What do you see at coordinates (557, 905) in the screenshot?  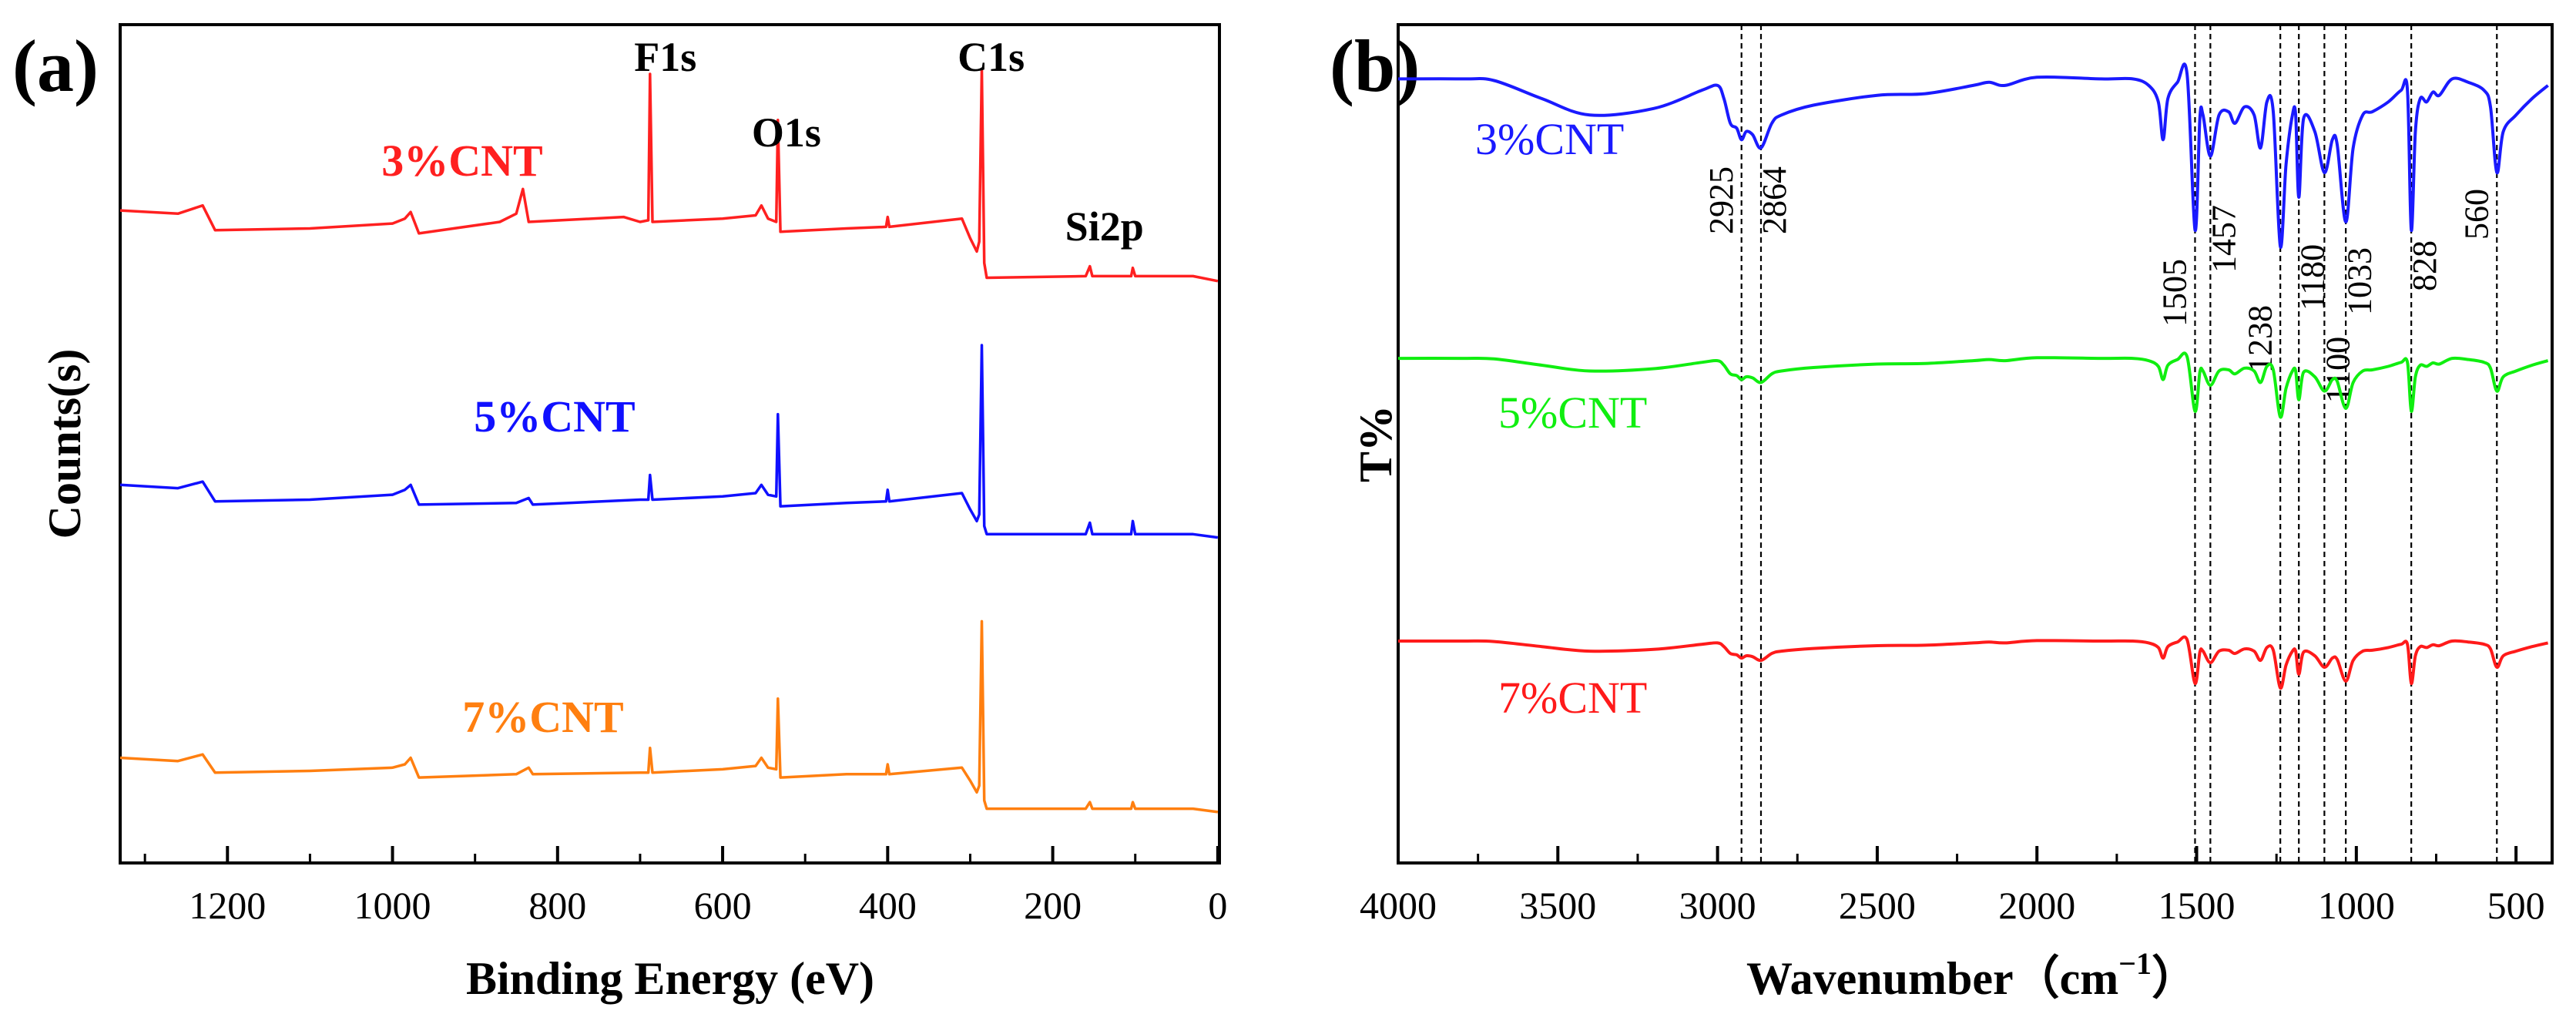 I see `x-tick-label: 800` at bounding box center [557, 905].